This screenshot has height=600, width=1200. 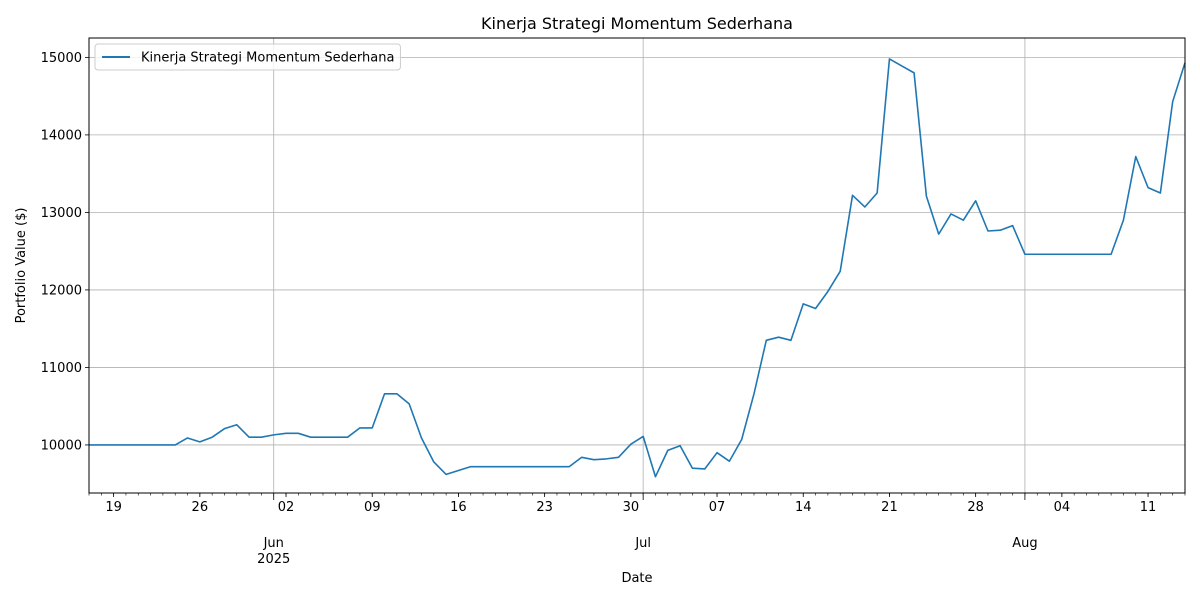 I want to click on x-tick-label: 16, so click(x=458, y=507).